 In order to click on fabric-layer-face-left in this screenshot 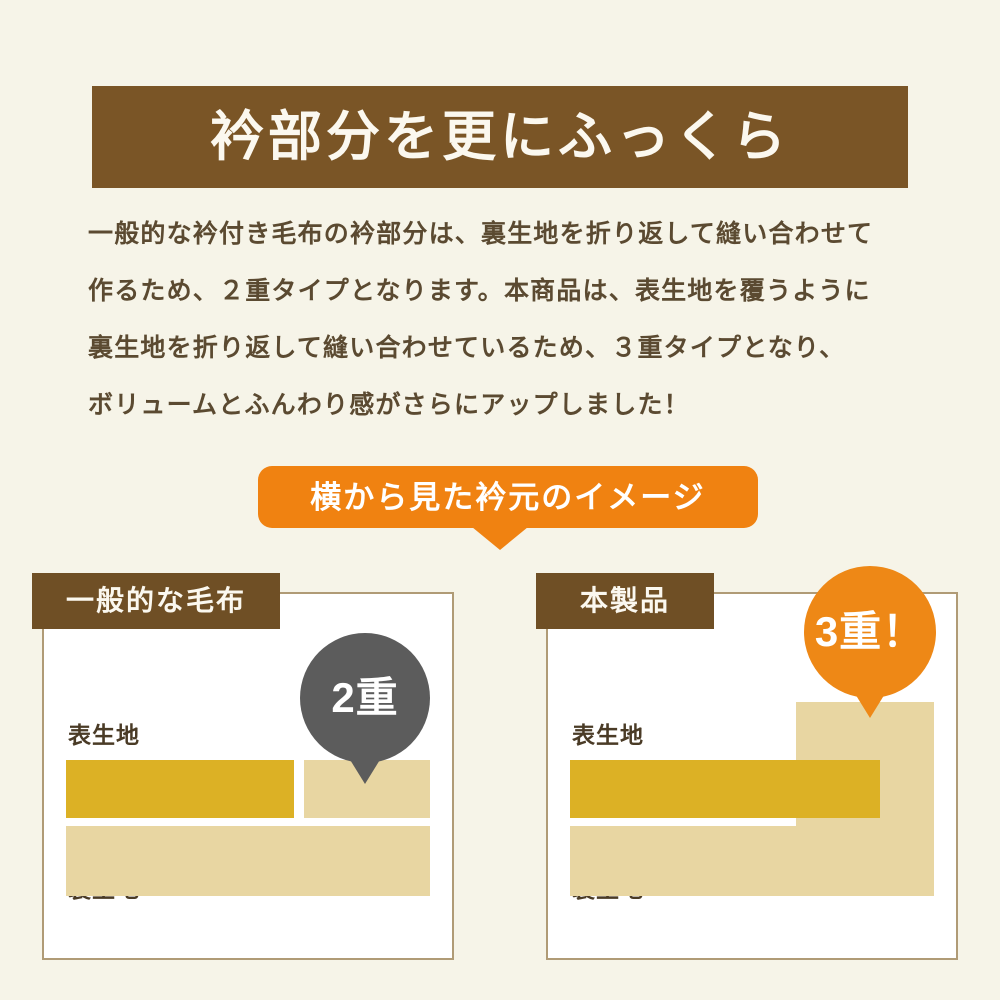, I will do `click(180, 789)`.